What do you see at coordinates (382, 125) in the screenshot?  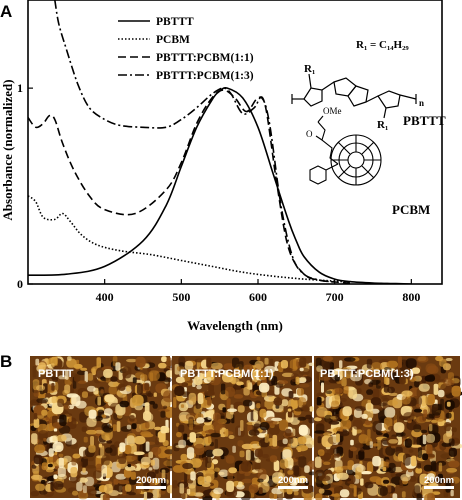 I see `r1-label-bottom: R₁` at bounding box center [382, 125].